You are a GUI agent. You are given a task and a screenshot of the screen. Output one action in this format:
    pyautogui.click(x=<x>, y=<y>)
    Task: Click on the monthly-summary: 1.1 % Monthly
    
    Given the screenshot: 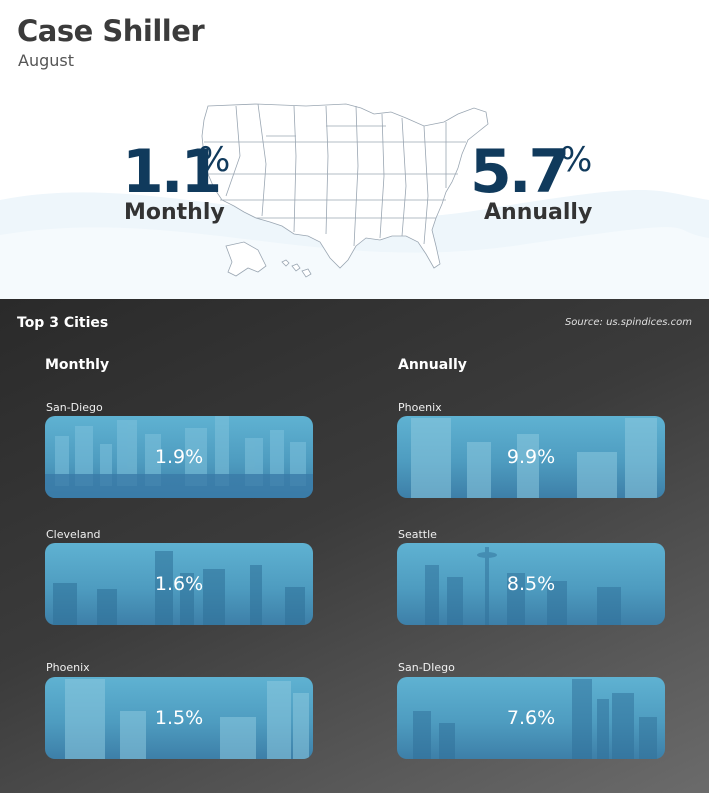 What is the action you would take?
    pyautogui.click(x=176, y=181)
    